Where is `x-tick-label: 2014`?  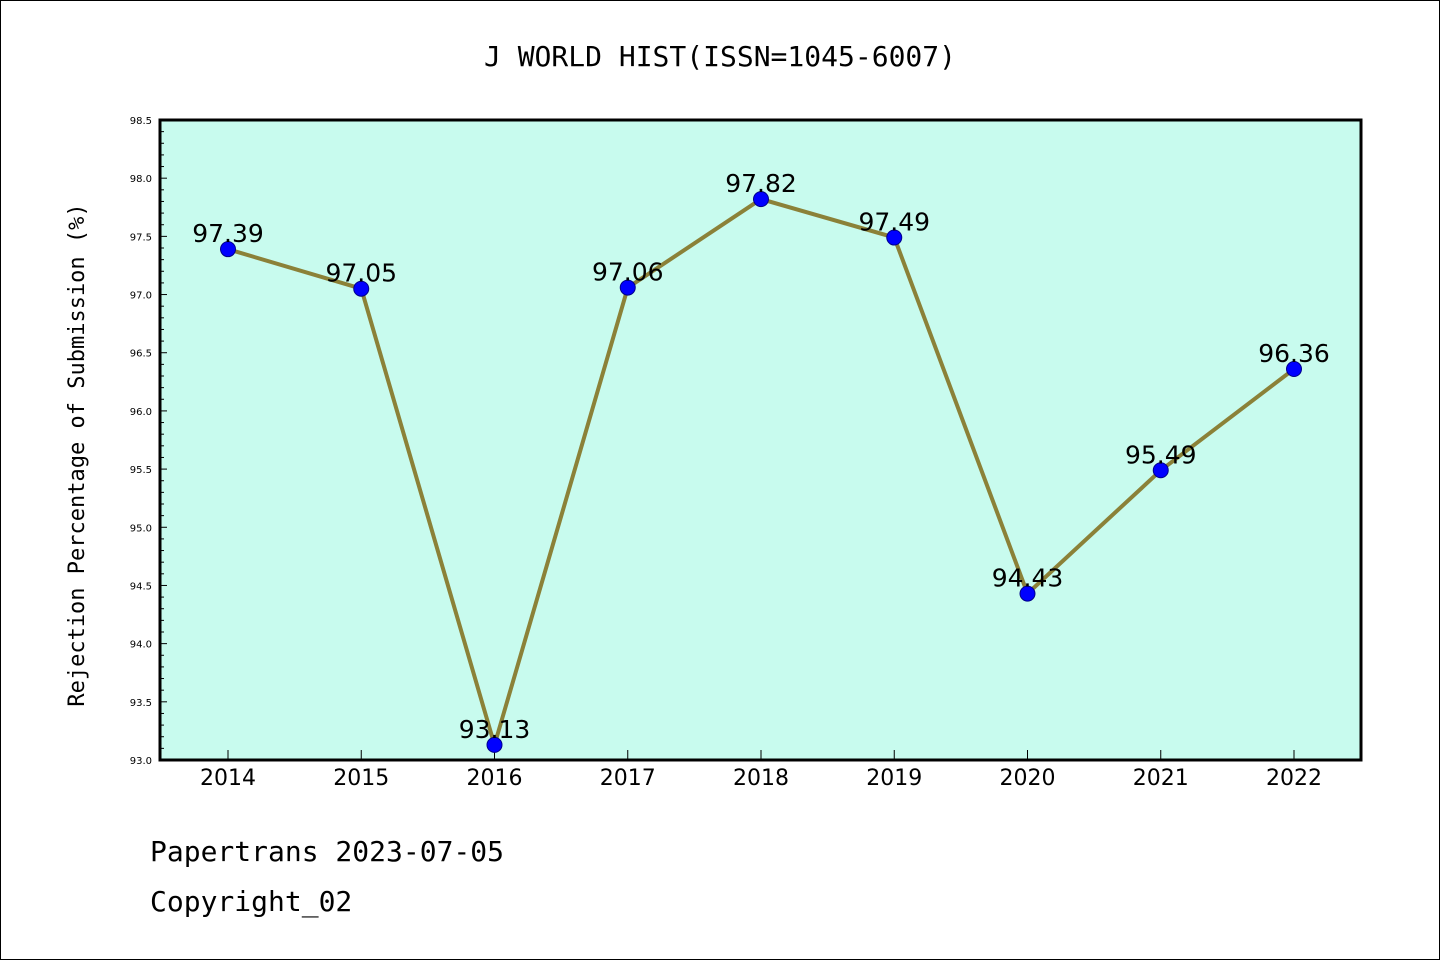
x-tick-label: 2014 is located at coordinates (228, 778).